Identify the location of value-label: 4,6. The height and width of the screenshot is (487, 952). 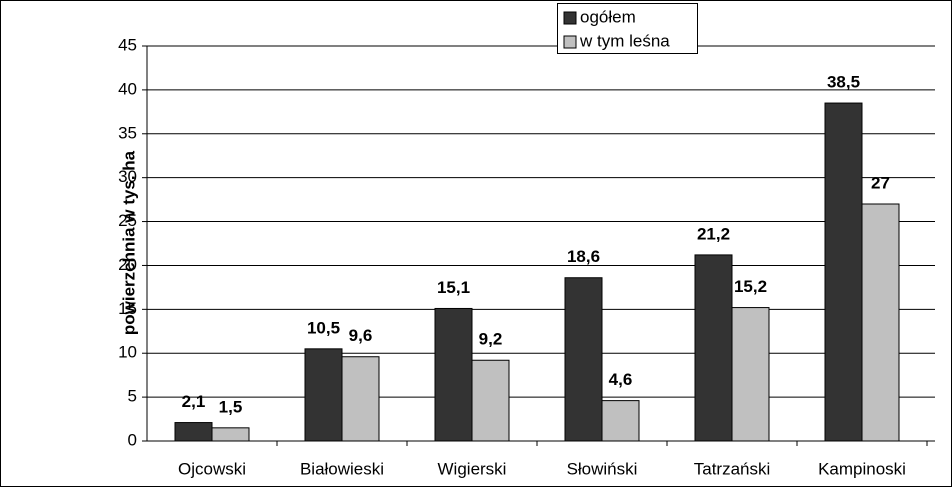
(621, 379).